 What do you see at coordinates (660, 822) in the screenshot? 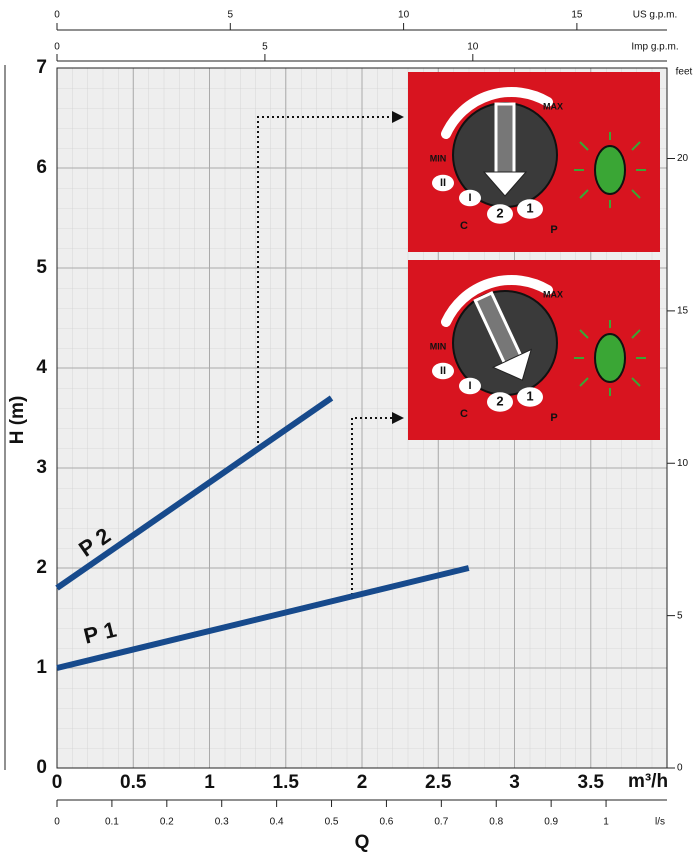
I see `axis-label: l/s` at bounding box center [660, 822].